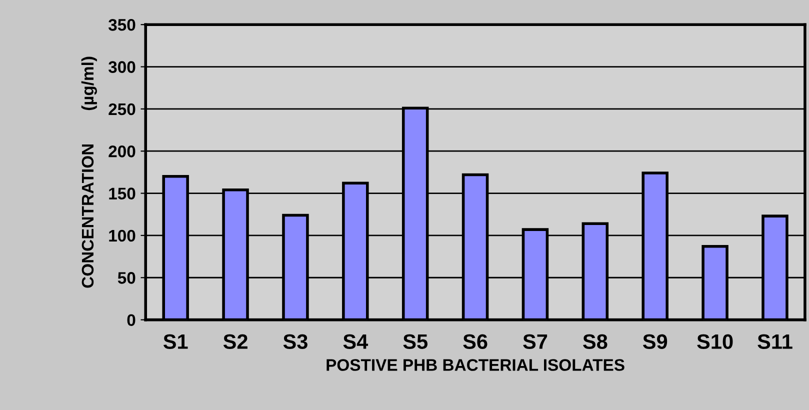 Image resolution: width=809 pixels, height=410 pixels. I want to click on x-tick-label: S3, so click(295, 342).